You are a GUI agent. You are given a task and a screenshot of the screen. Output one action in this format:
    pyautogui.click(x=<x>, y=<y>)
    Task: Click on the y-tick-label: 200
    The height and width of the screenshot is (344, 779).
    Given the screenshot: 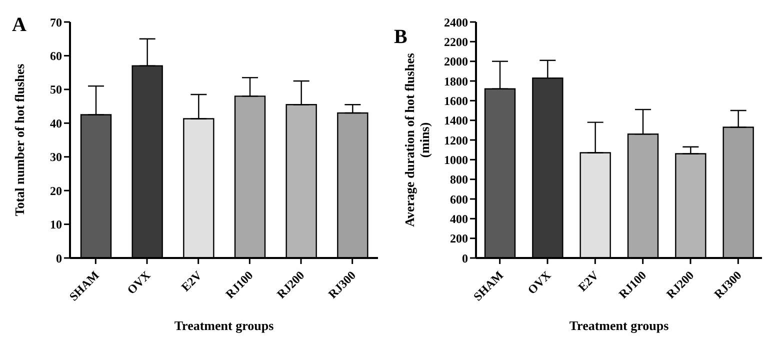 What is the action you would take?
    pyautogui.click(x=459, y=239)
    